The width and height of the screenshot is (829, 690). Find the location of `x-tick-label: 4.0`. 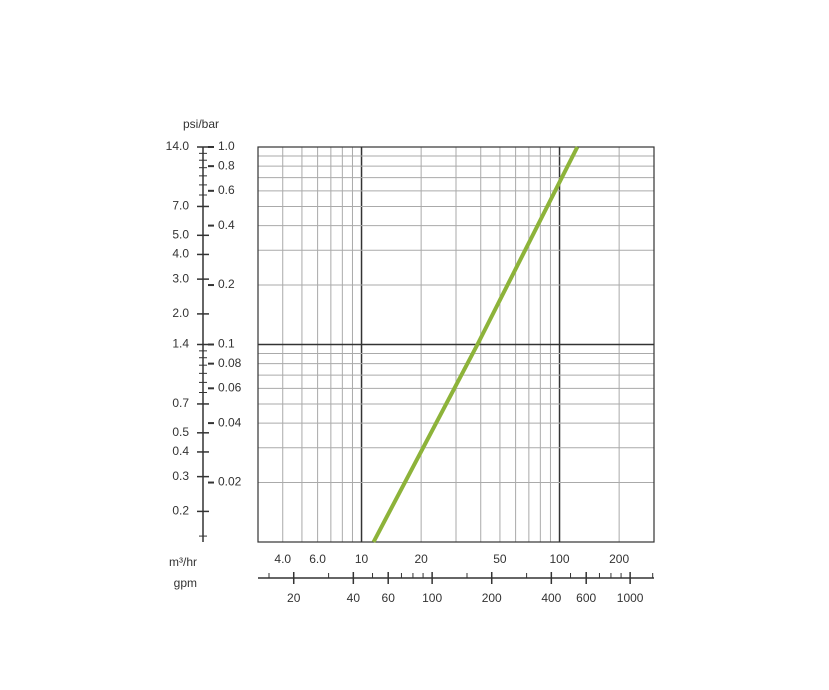

x-tick-label: 4.0 is located at coordinates (282, 559).